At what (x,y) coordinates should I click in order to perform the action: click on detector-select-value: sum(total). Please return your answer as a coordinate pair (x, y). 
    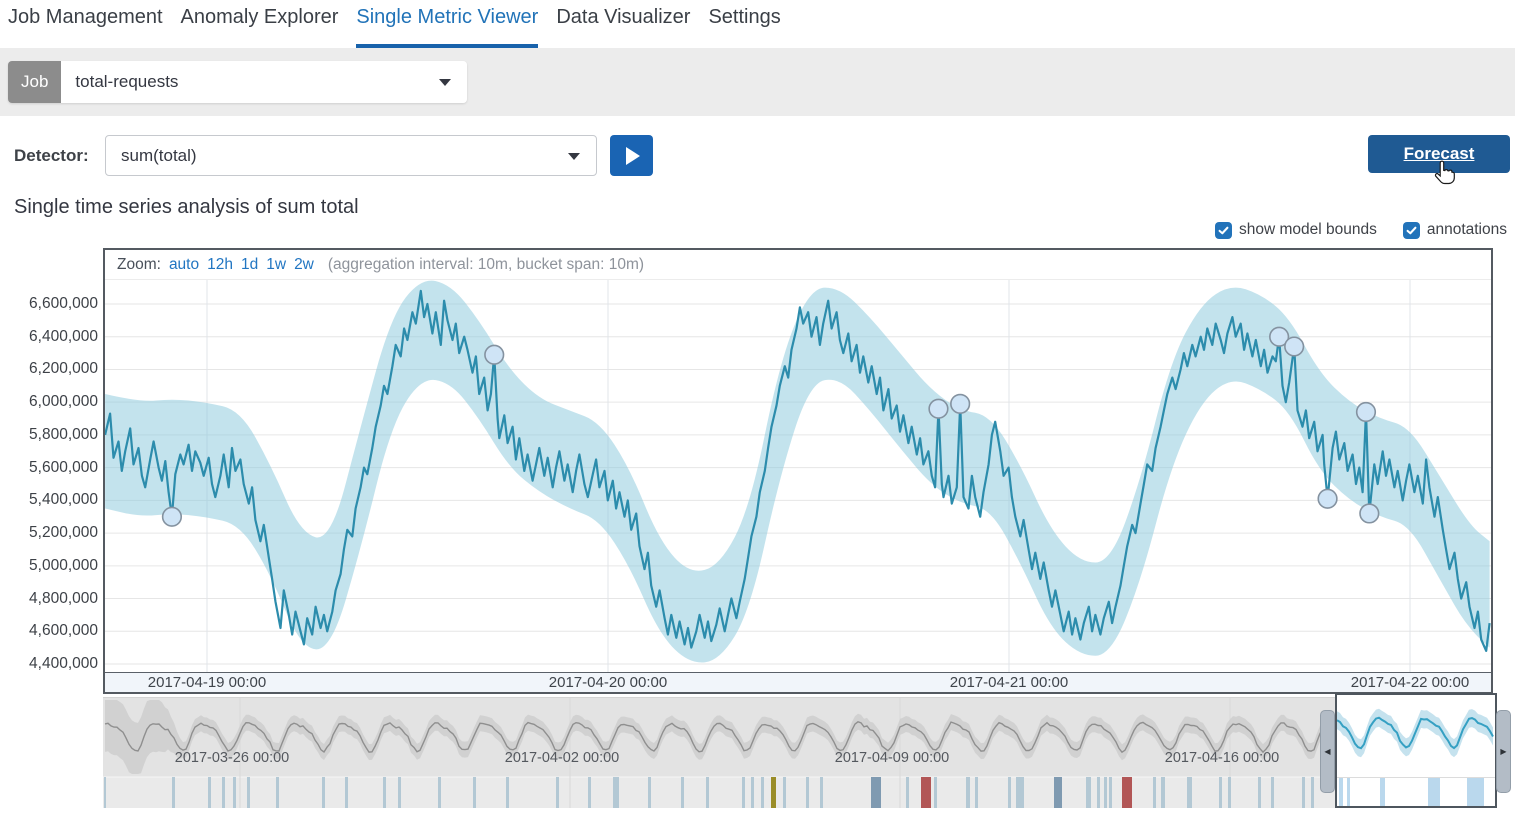
    Looking at the image, I should click on (159, 155).